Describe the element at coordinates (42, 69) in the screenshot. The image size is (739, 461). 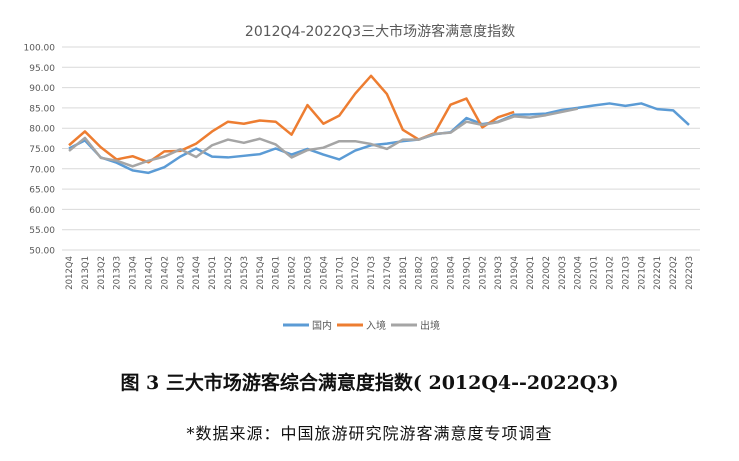
I see `y-tick-label: 95.00` at that location.